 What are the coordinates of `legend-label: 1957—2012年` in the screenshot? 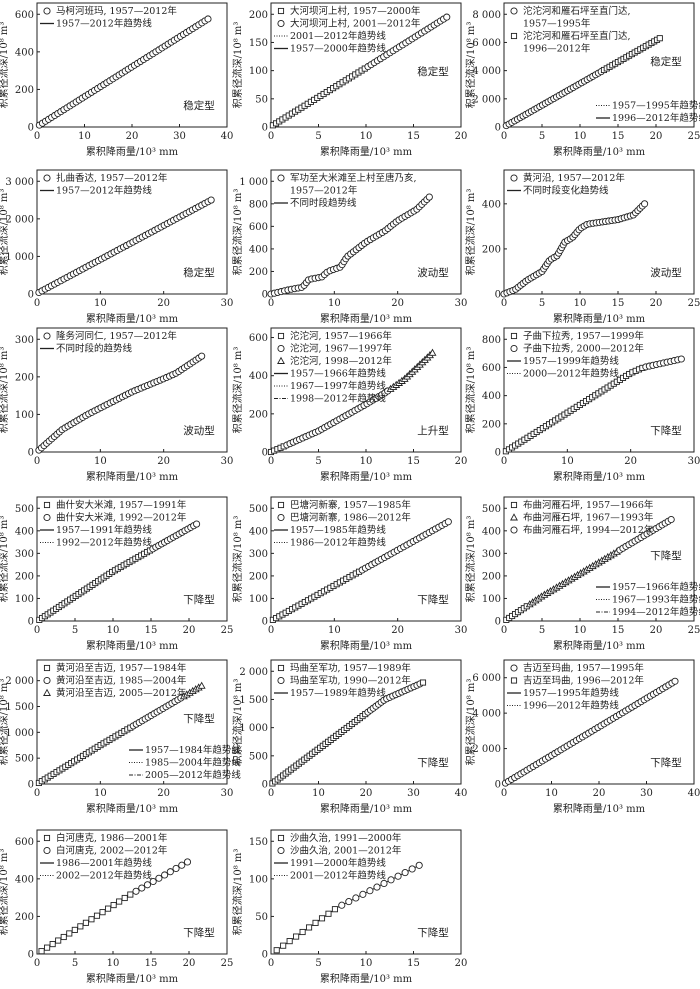 It's located at (324, 191).